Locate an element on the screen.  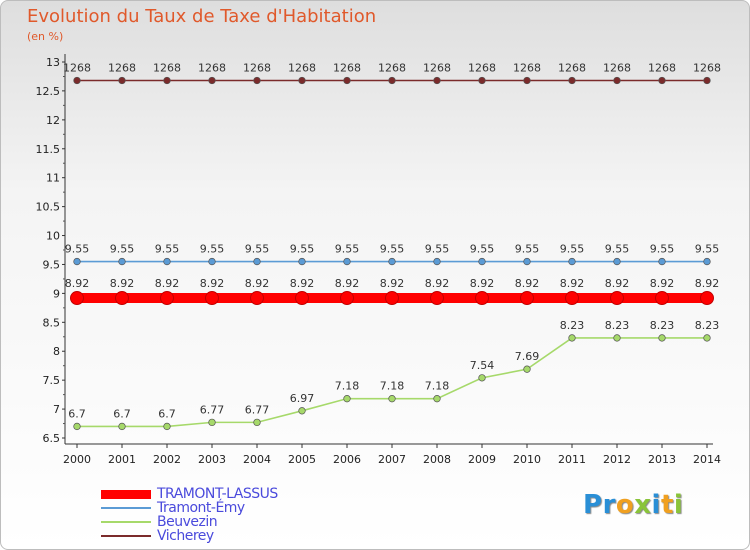
logo-letter: P is located at coordinates (593, 505).